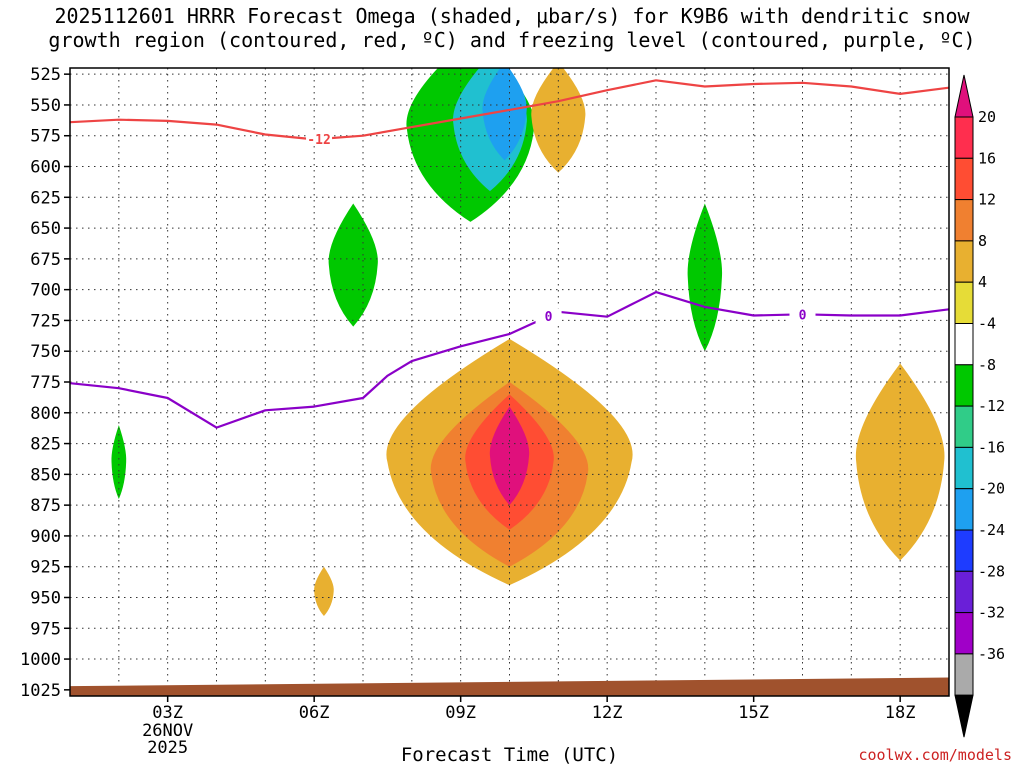 This screenshot has height=768, width=1024. Describe the element at coordinates (987, 117) in the screenshot. I see `colorbar-label-0: 20` at that location.